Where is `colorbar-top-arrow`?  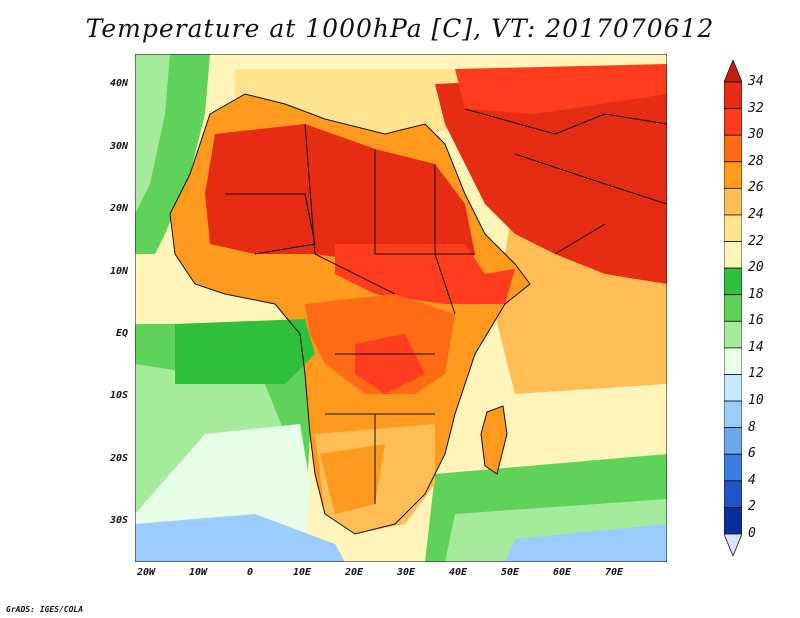 colorbar-top-arrow is located at coordinates (733, 70).